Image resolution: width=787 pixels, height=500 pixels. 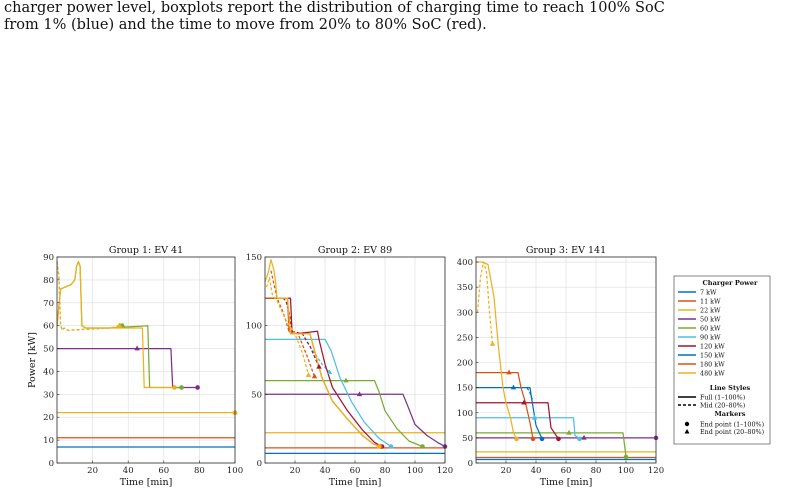 What do you see at coordinates (48, 372) in the screenshot?
I see `y-tick-label: 40` at bounding box center [48, 372].